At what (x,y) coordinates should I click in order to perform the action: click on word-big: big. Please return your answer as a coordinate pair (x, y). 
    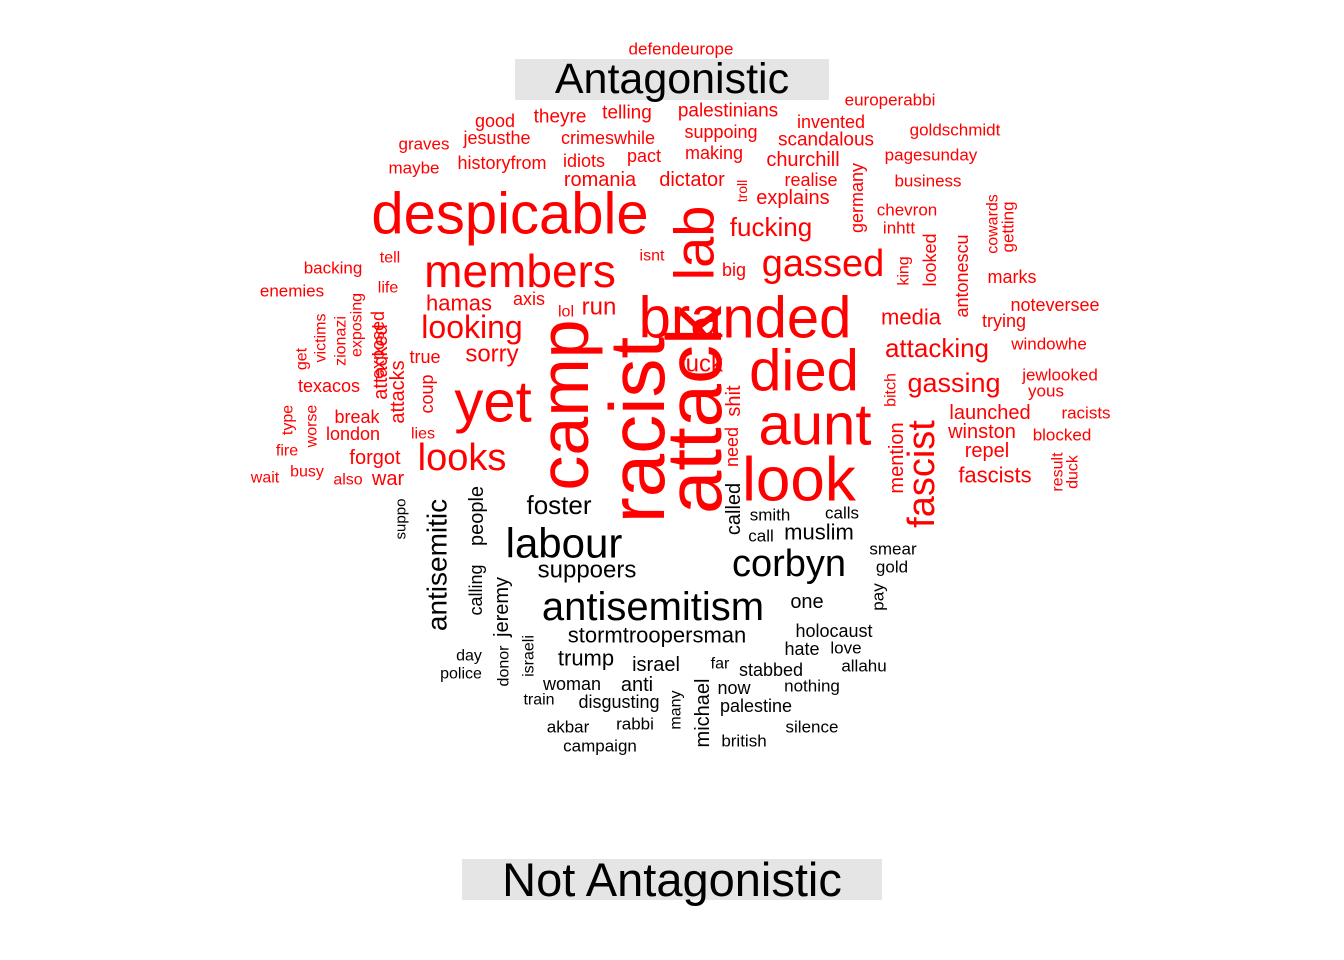
    Looking at the image, I should click on (734, 270).